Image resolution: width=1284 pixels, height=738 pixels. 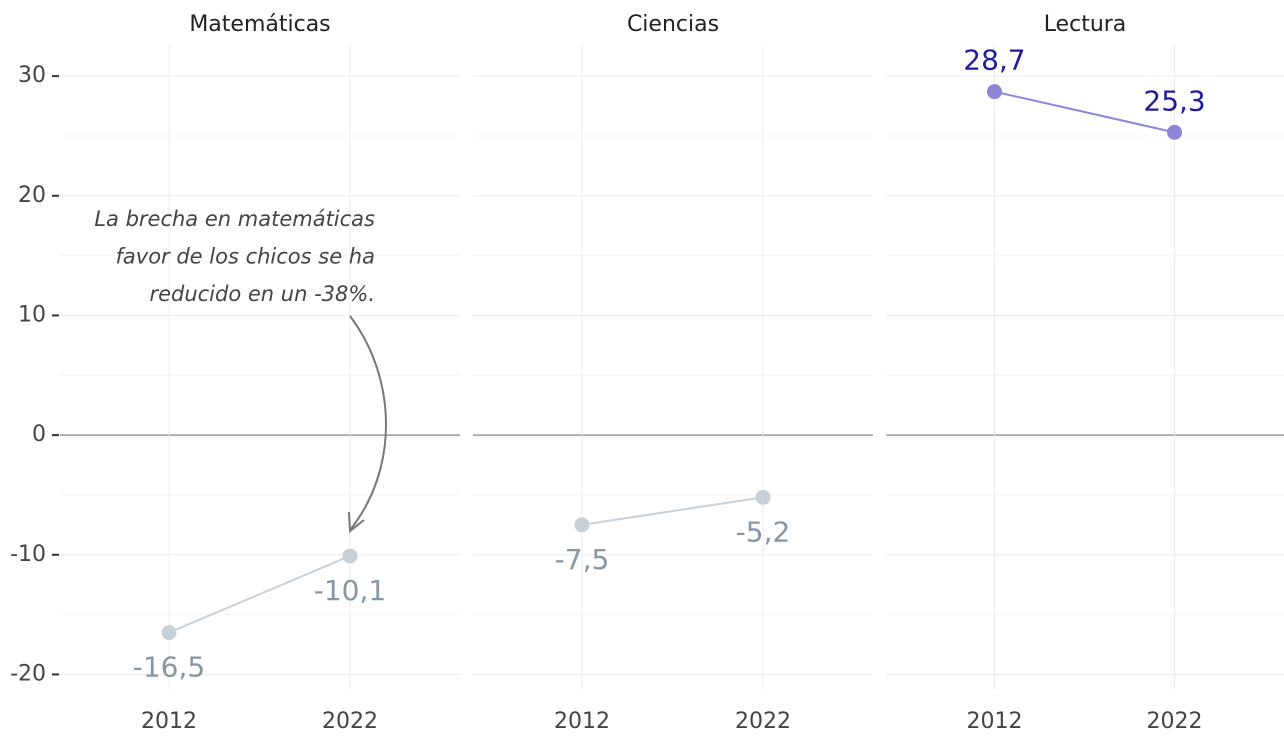 I want to click on annotation-arrow, so click(x=368, y=423).